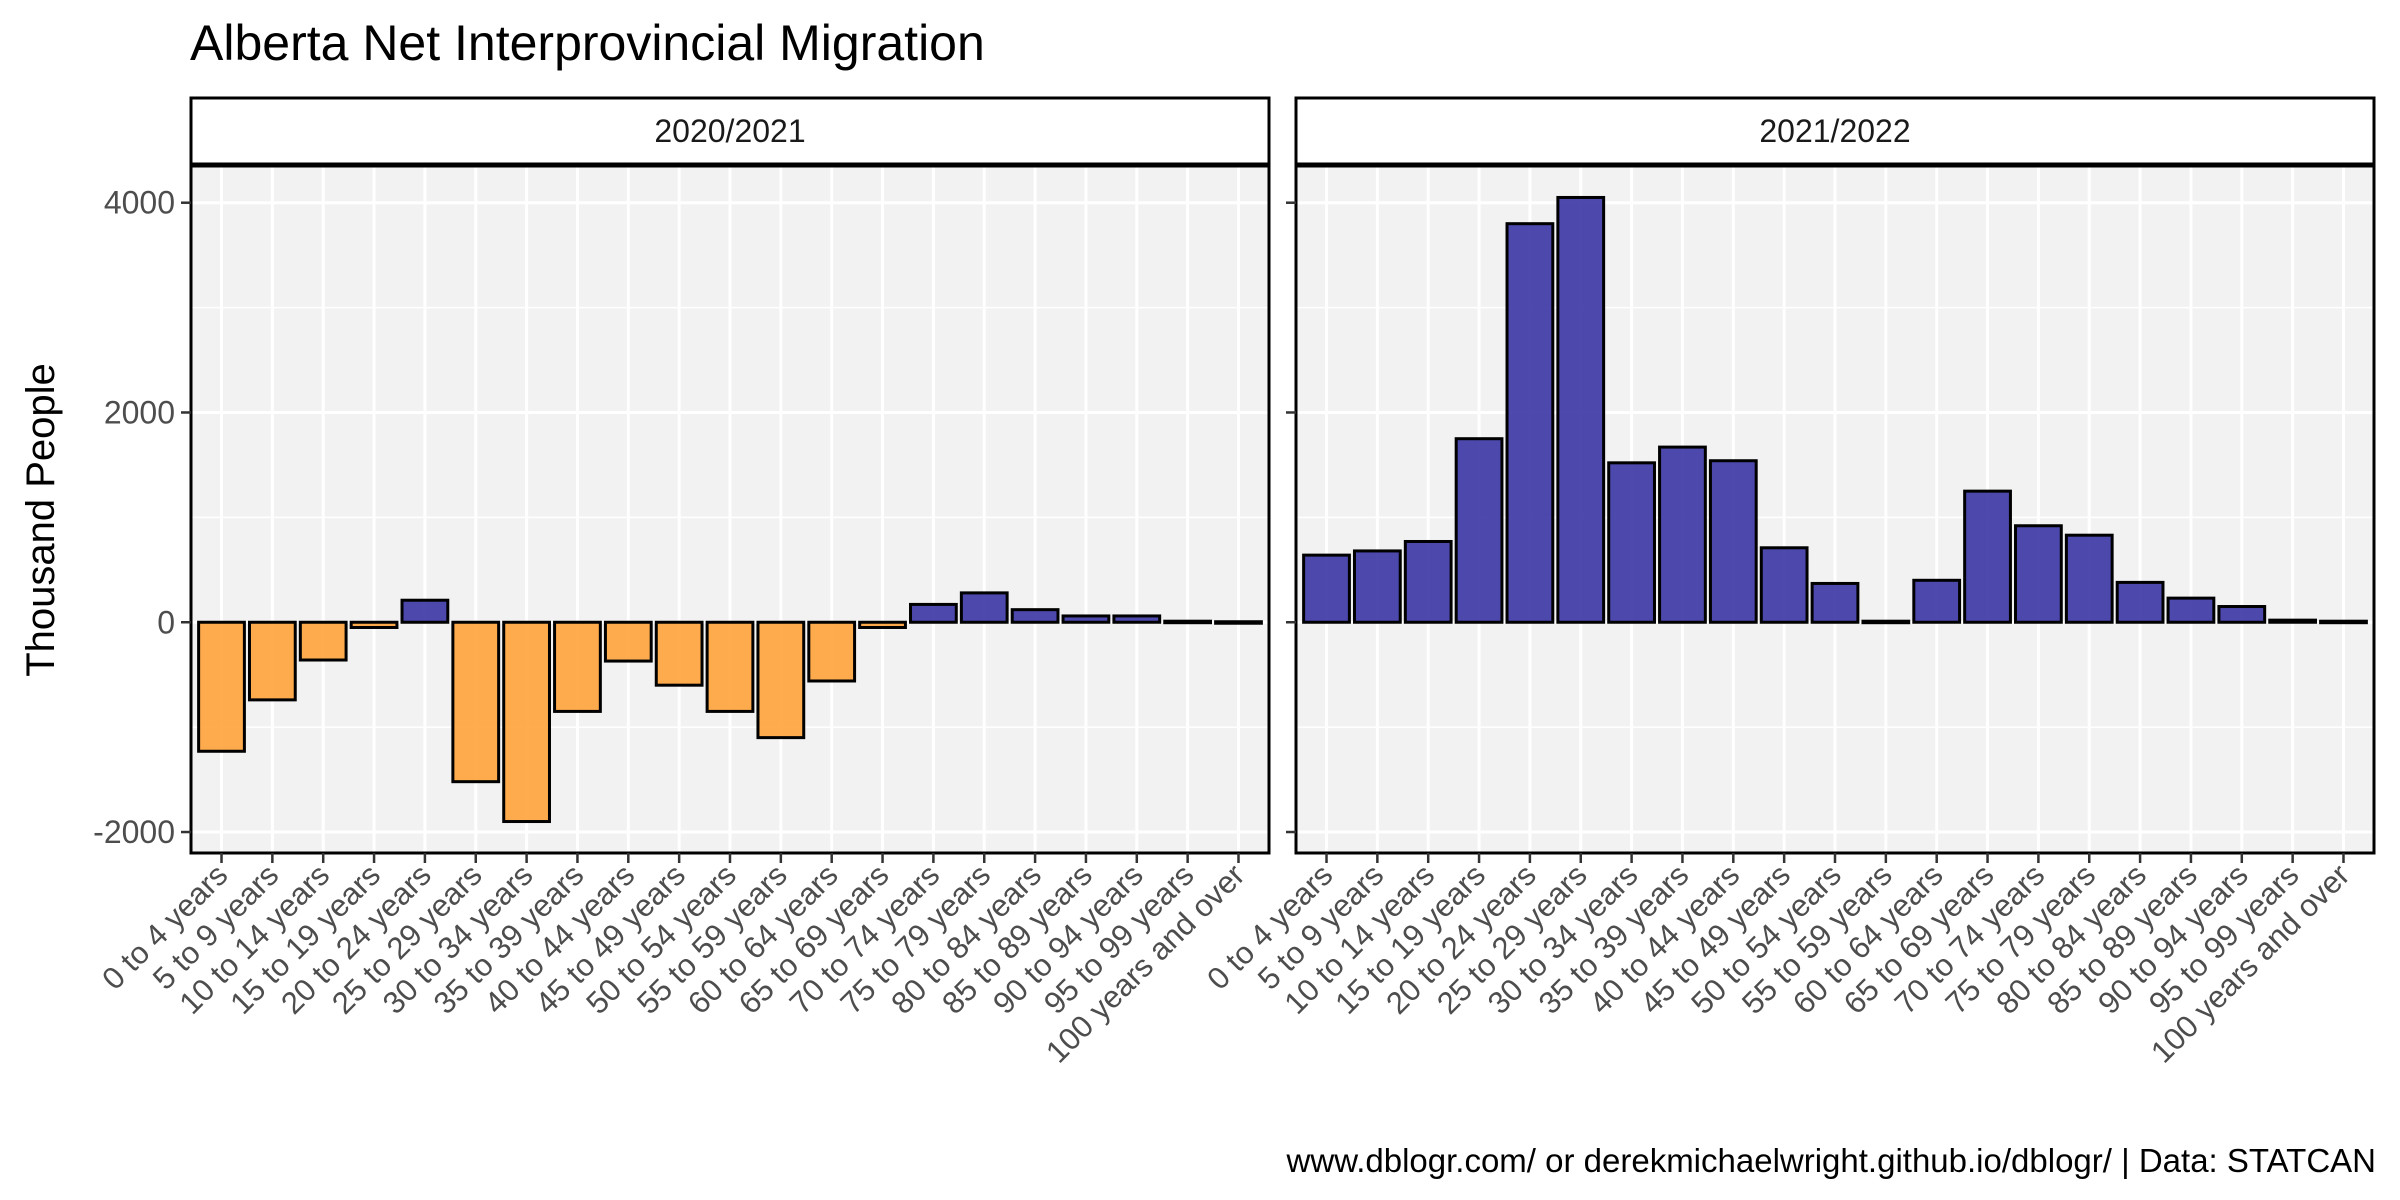 The width and height of the screenshot is (2400, 1200). I want to click on facet-strip-label: 2021/2022, so click(1834, 131).